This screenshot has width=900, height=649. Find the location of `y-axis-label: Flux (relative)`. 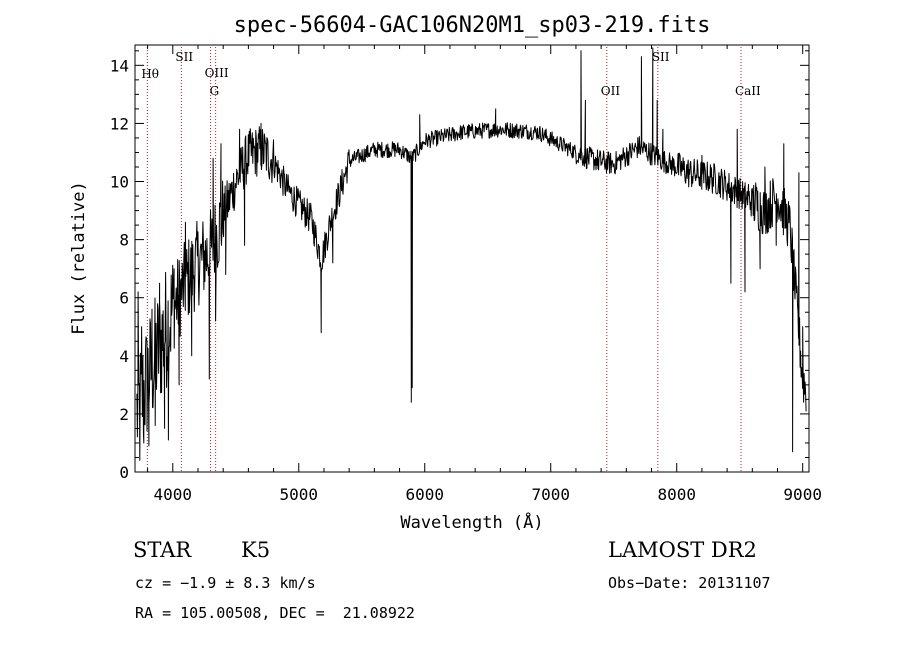

y-axis-label: Flux (relative) is located at coordinates (79, 258).